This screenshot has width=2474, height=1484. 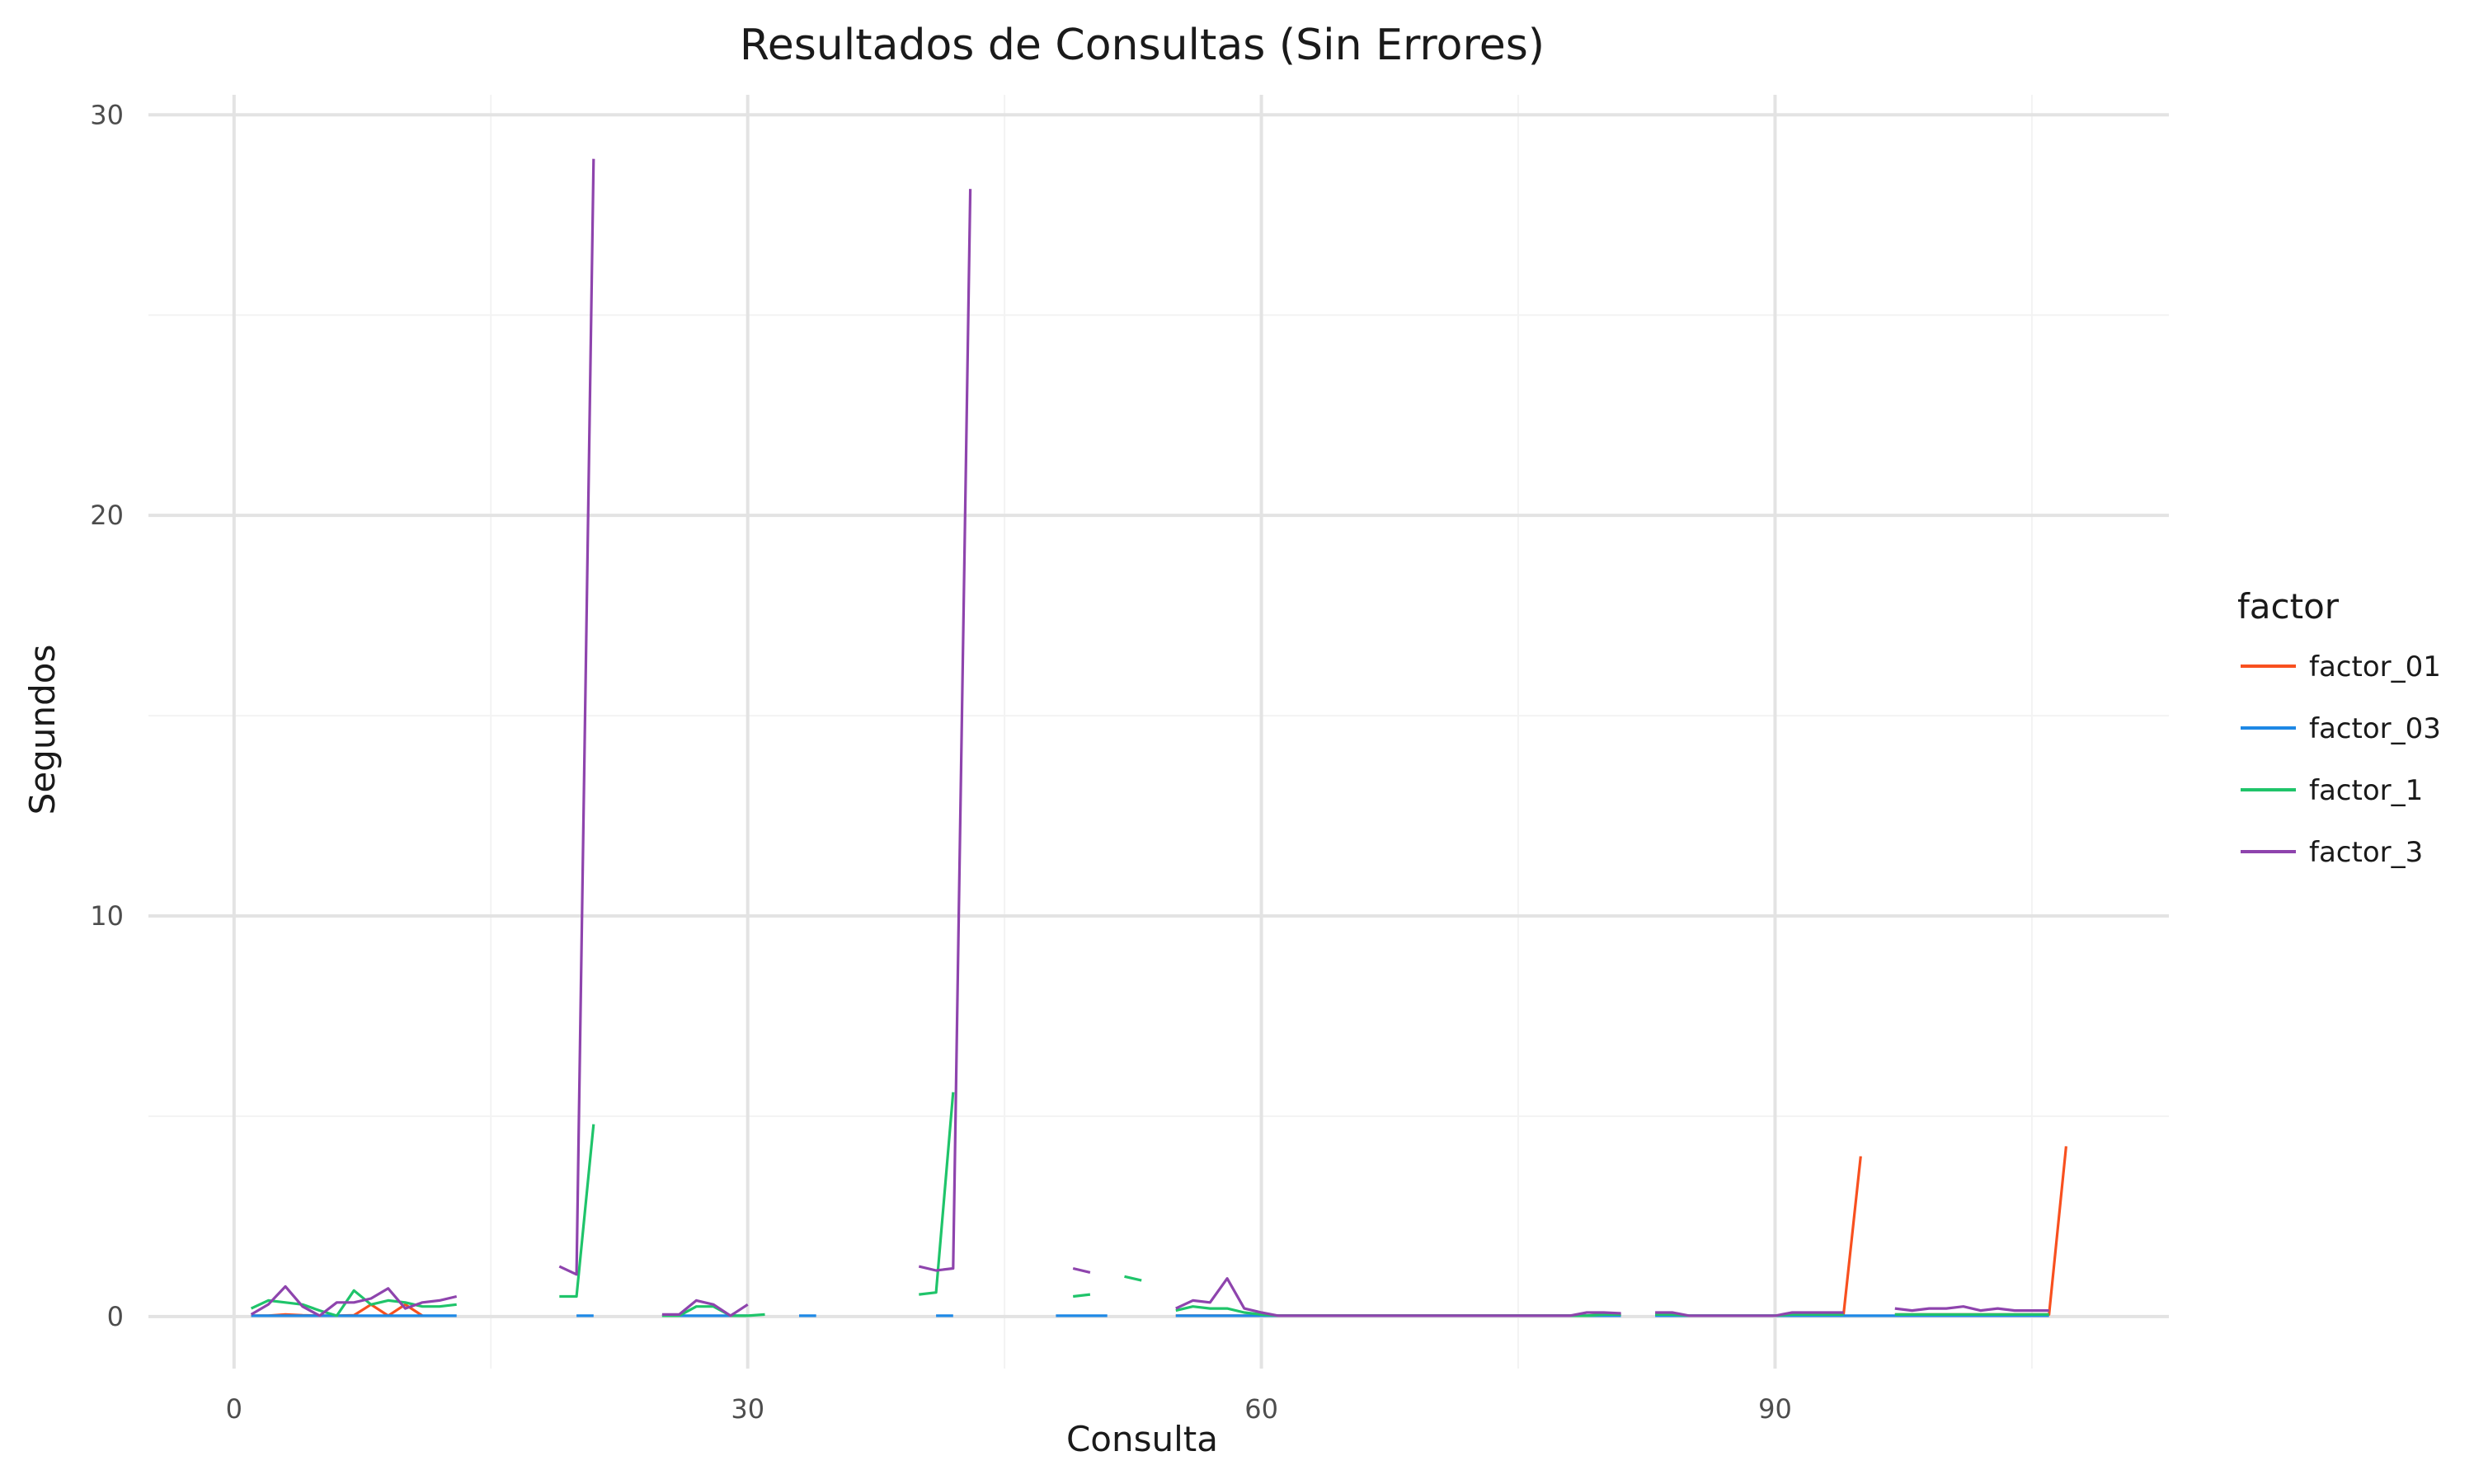 What do you see at coordinates (107, 114) in the screenshot?
I see `y-tick-label: 30` at bounding box center [107, 114].